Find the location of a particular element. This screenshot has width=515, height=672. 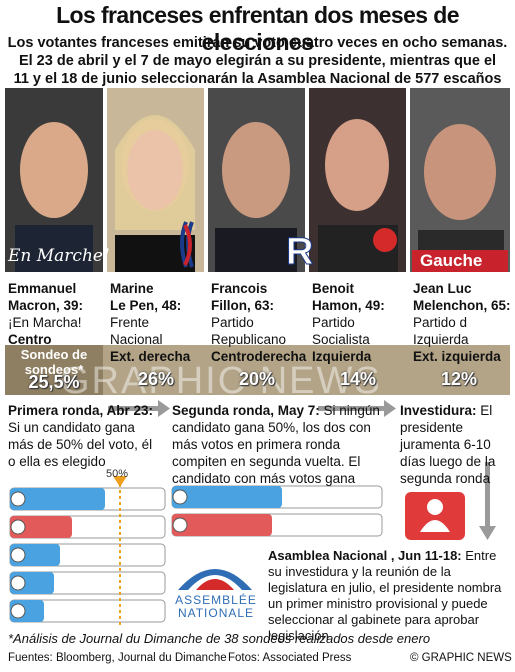

first-round-bars is located at coordinates (87, 550).